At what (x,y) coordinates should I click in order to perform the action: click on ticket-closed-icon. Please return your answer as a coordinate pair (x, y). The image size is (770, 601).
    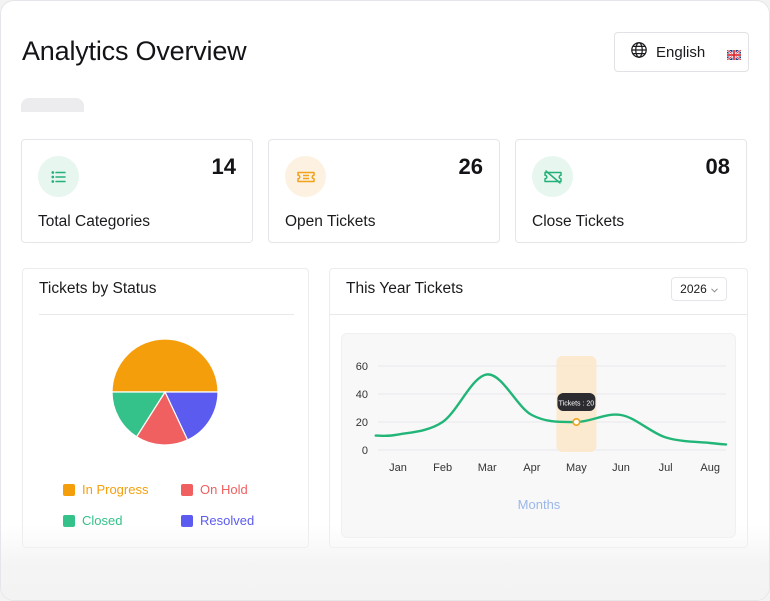
    Looking at the image, I should click on (552, 176).